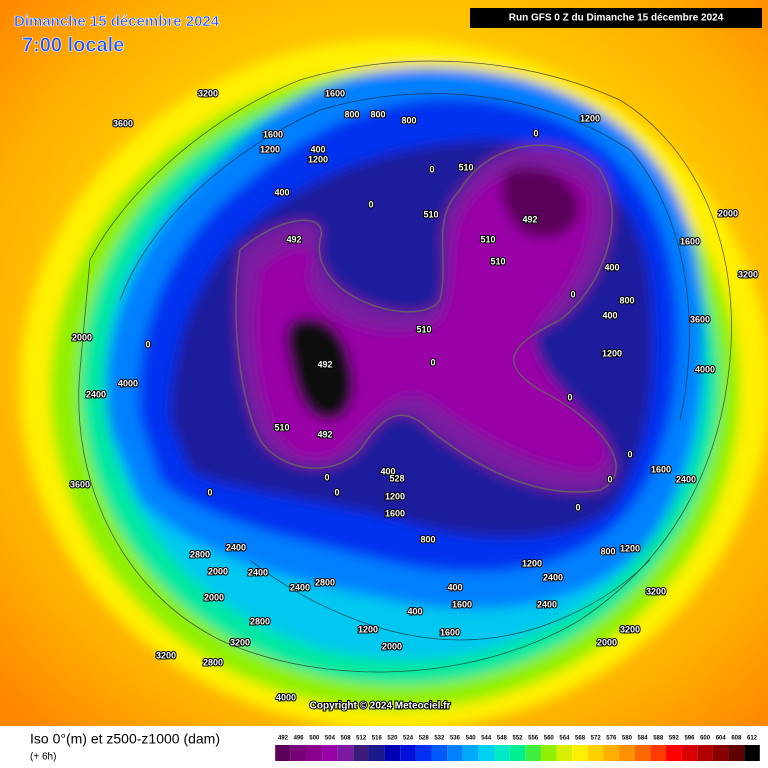 The height and width of the screenshot is (768, 768). What do you see at coordinates (117, 21) in the screenshot?
I see `date-title: Dimanche 15 décembre 2024` at bounding box center [117, 21].